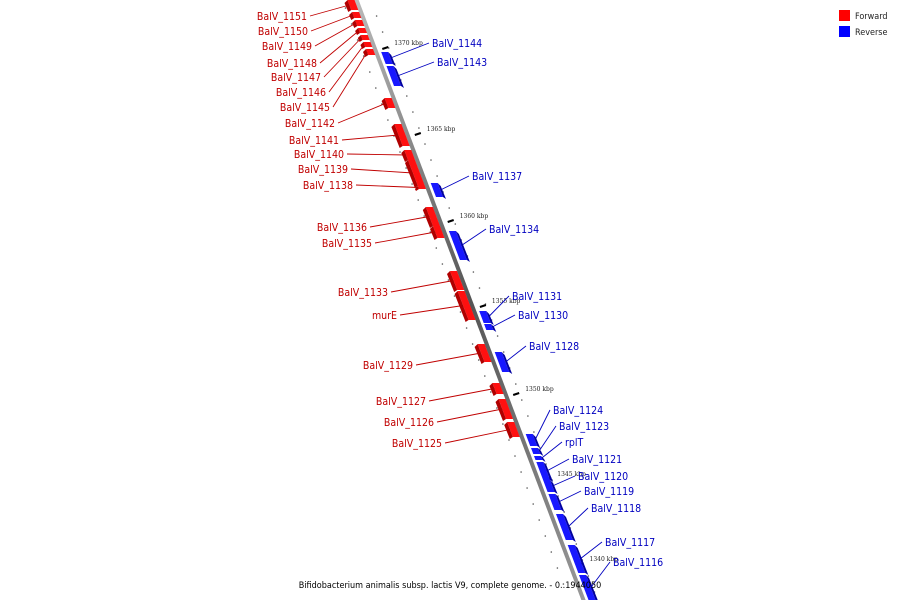  What do you see at coordinates (578, 411) in the screenshot?
I see `gene-label: BalV_1124` at bounding box center [578, 411].